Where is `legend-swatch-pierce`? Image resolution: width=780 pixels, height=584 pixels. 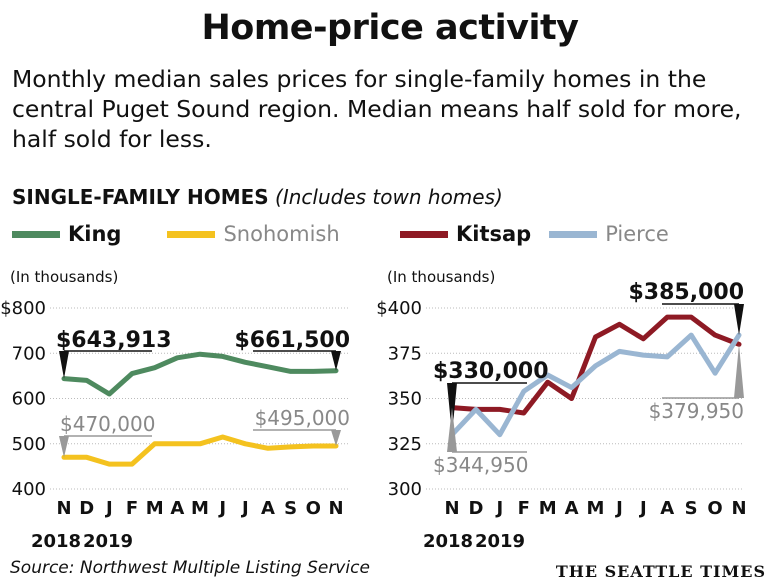
legend-swatch-pierce is located at coordinates (573, 234).